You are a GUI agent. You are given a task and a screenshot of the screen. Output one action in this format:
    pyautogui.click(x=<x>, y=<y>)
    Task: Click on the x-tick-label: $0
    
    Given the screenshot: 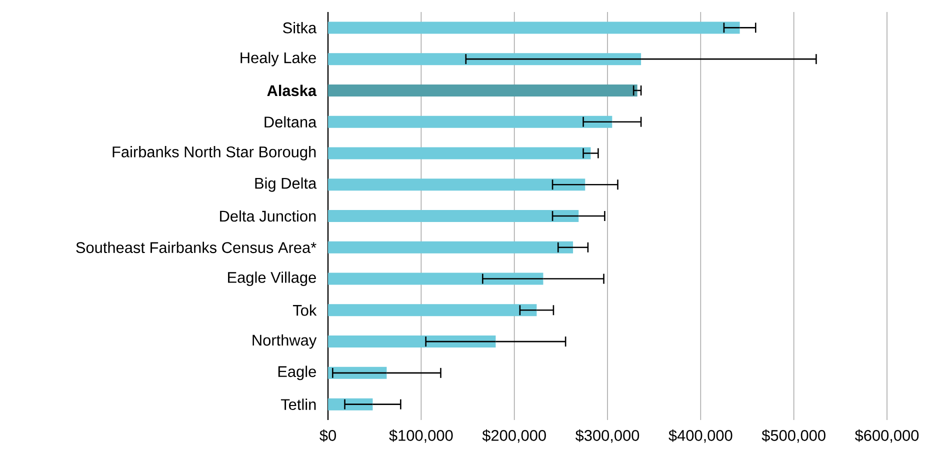 What is the action you would take?
    pyautogui.click(x=328, y=435)
    